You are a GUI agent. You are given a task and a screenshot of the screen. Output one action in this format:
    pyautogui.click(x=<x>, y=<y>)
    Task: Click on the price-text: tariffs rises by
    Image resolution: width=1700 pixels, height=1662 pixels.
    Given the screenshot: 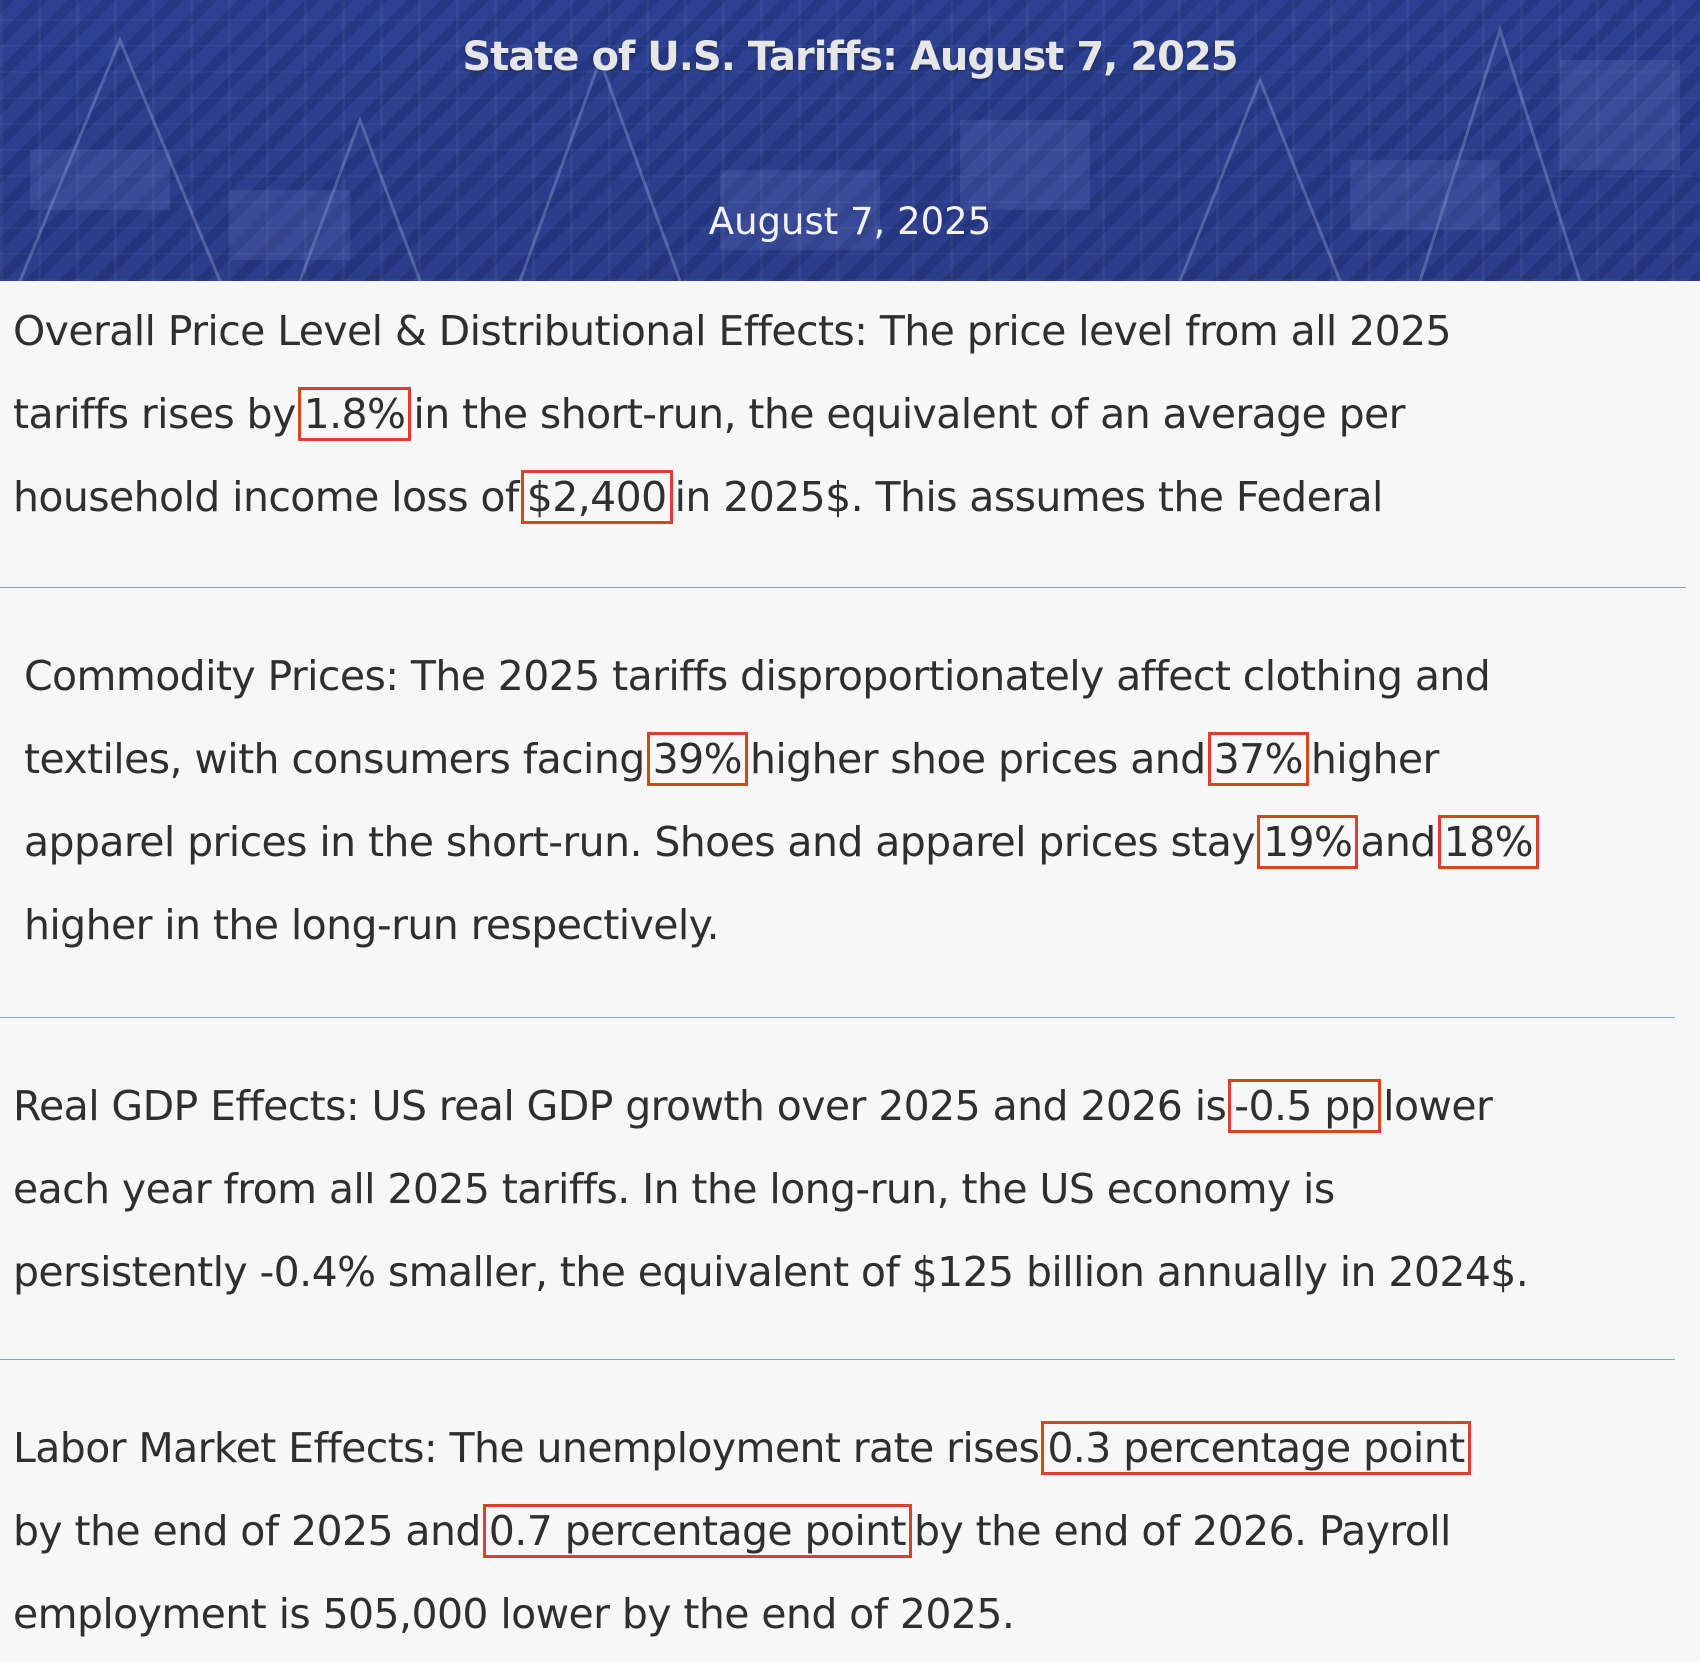 What is the action you would take?
    pyautogui.click(x=154, y=414)
    